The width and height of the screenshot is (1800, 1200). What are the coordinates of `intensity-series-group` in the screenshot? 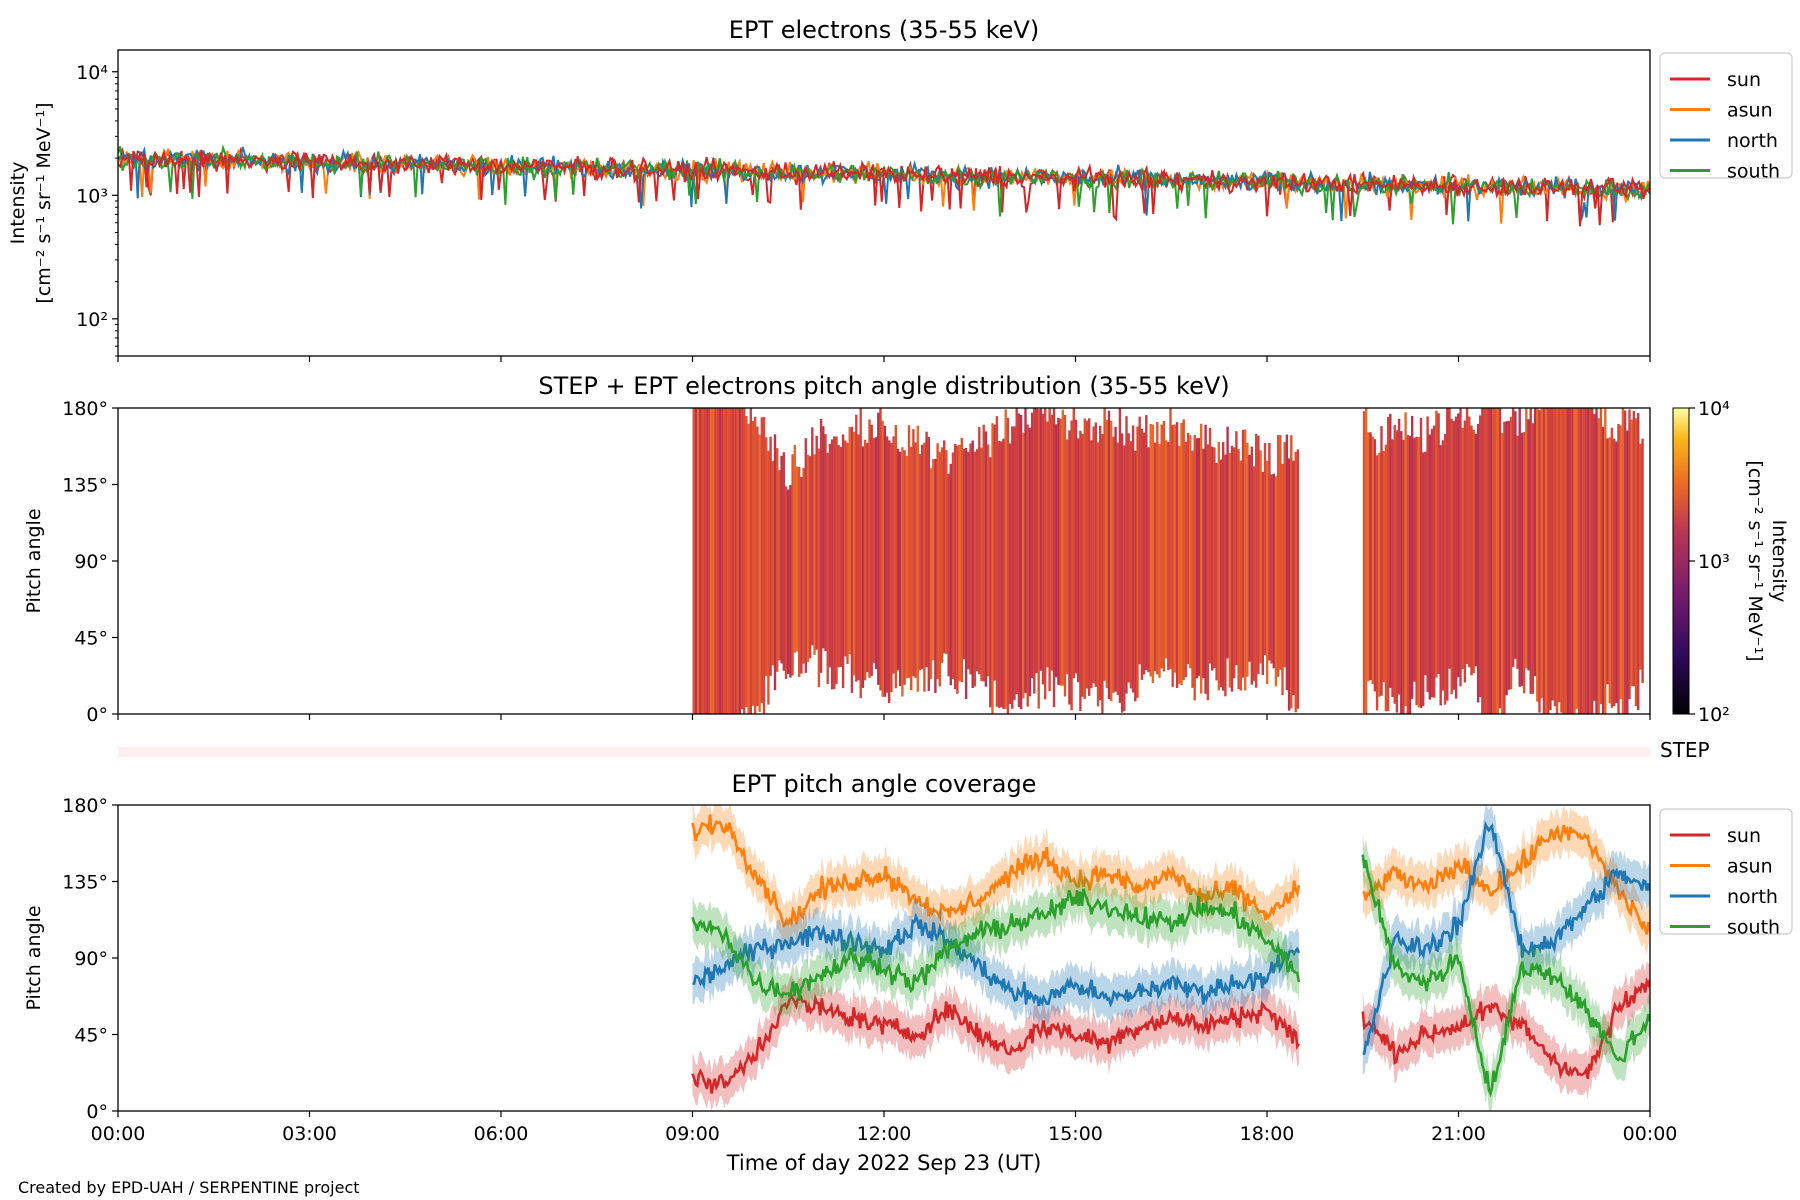 It's located at (884, 185).